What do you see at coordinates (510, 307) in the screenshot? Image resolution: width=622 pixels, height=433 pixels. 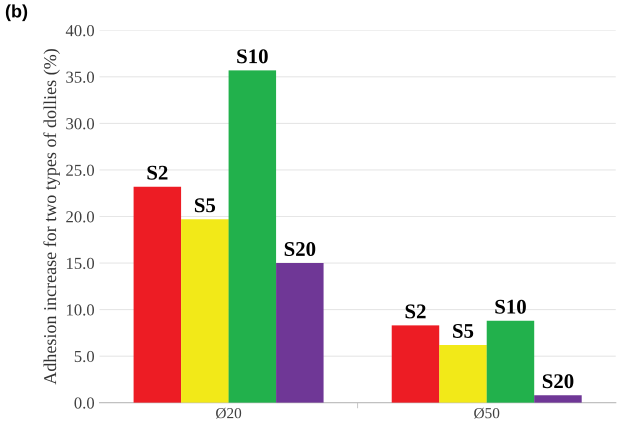 I see `series-label: S10` at bounding box center [510, 307].